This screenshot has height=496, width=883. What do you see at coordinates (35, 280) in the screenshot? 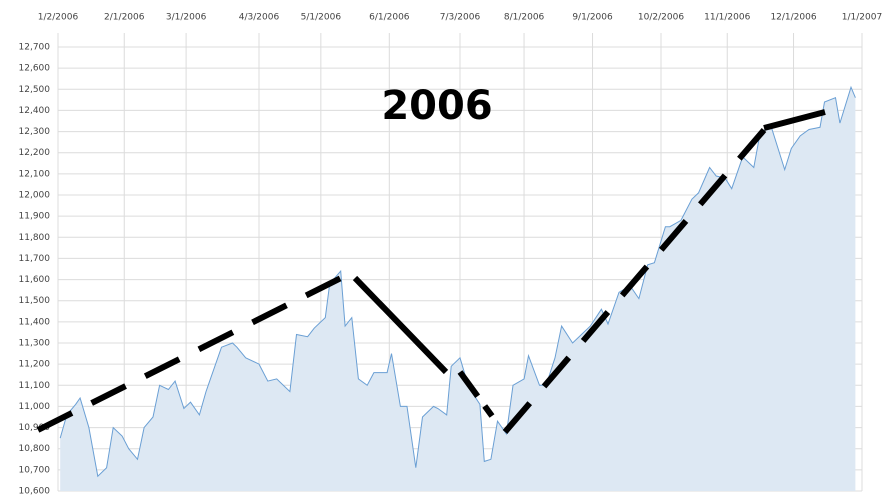
I see `y-tick-label: 11,600` at bounding box center [35, 280].